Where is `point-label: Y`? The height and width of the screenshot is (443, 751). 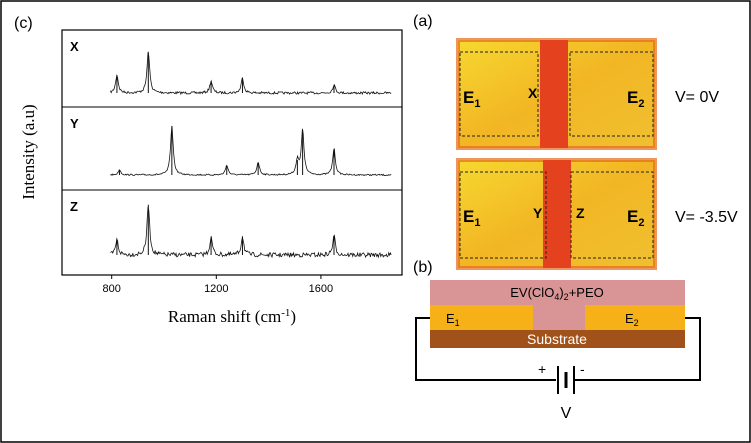 point-label: Y is located at coordinates (538, 213).